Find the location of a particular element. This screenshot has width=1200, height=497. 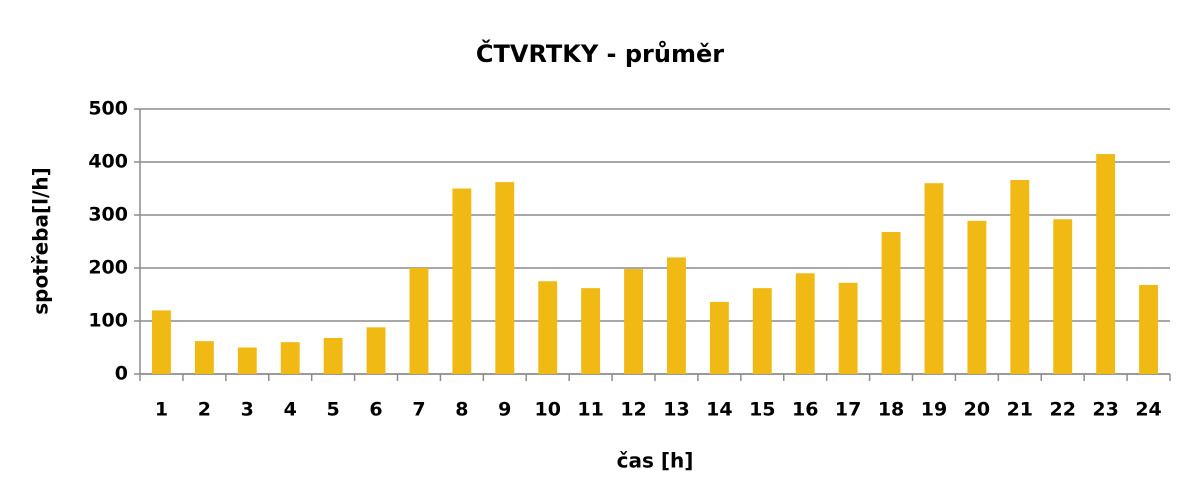

x-axis-label: čas [h] is located at coordinates (655, 461).